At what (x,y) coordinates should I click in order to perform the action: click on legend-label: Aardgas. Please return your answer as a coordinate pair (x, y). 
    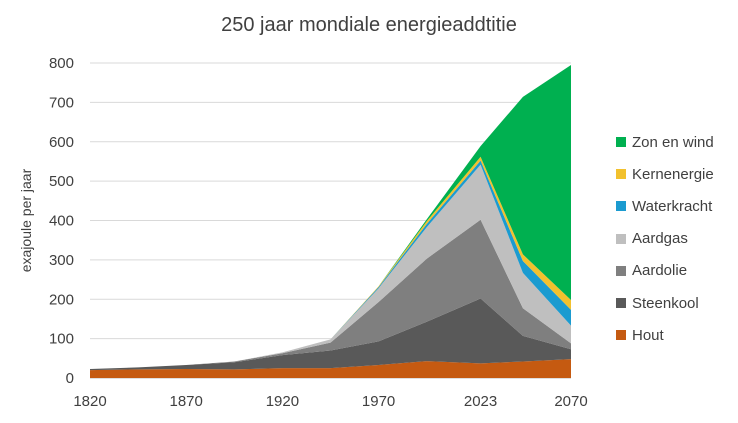
    Looking at the image, I should click on (660, 239).